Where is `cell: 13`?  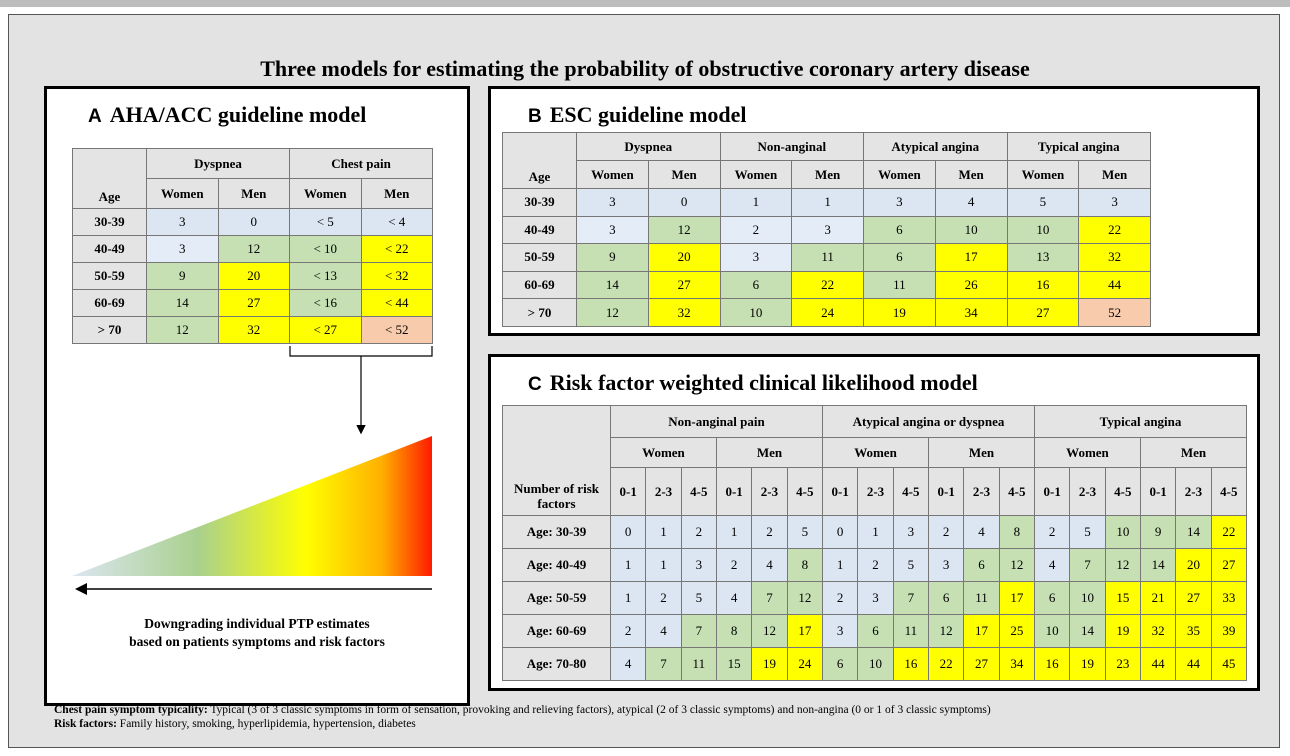
cell: 13 is located at coordinates (1043, 257).